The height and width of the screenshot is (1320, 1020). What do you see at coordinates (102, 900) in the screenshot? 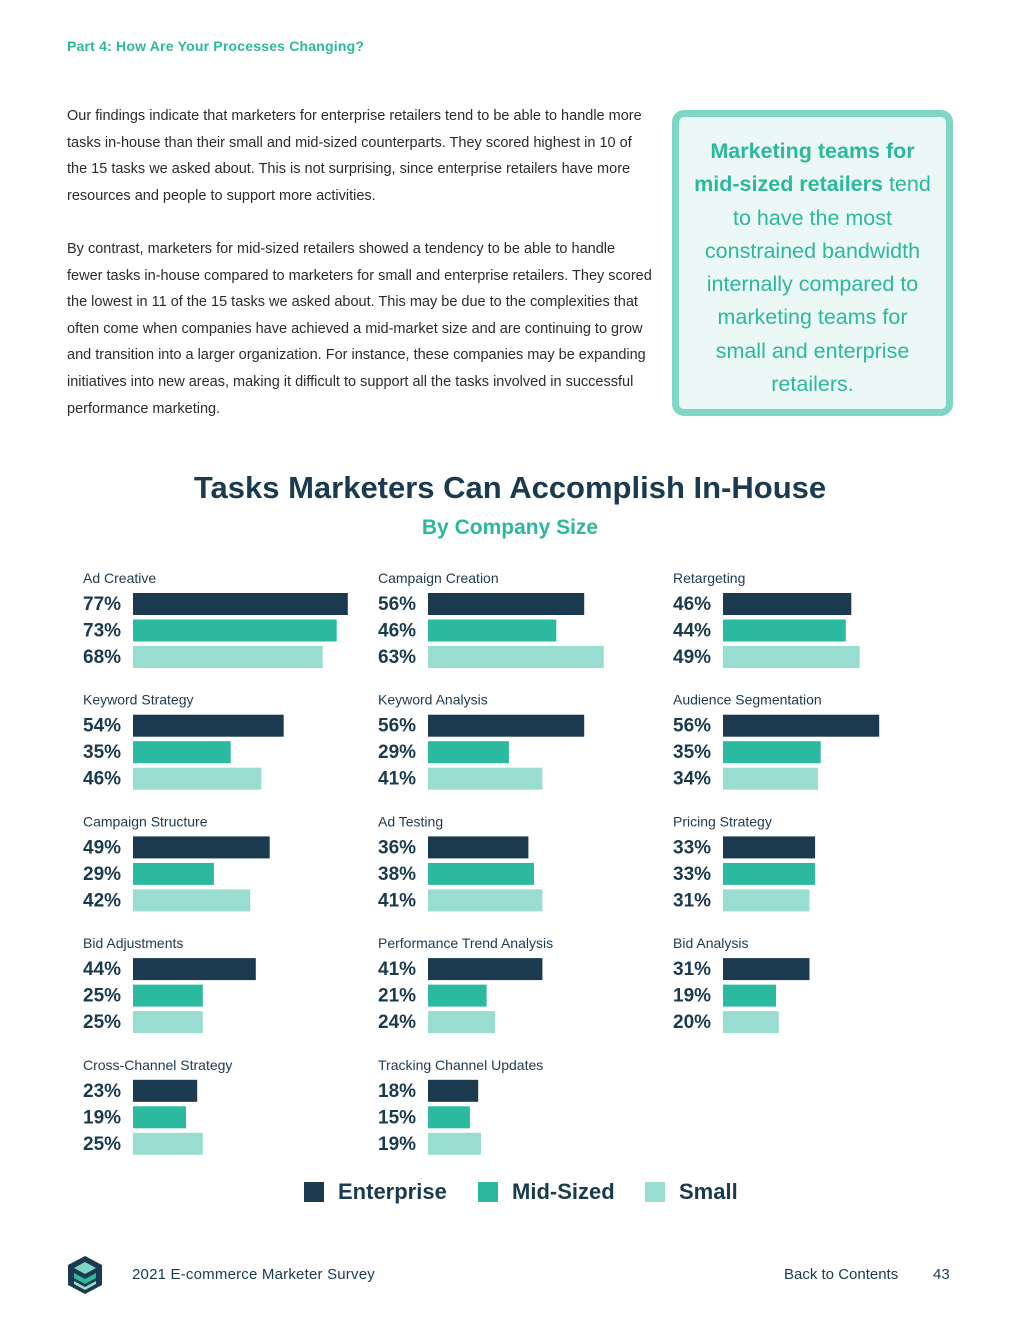
I see `value-label: 42%` at bounding box center [102, 900].